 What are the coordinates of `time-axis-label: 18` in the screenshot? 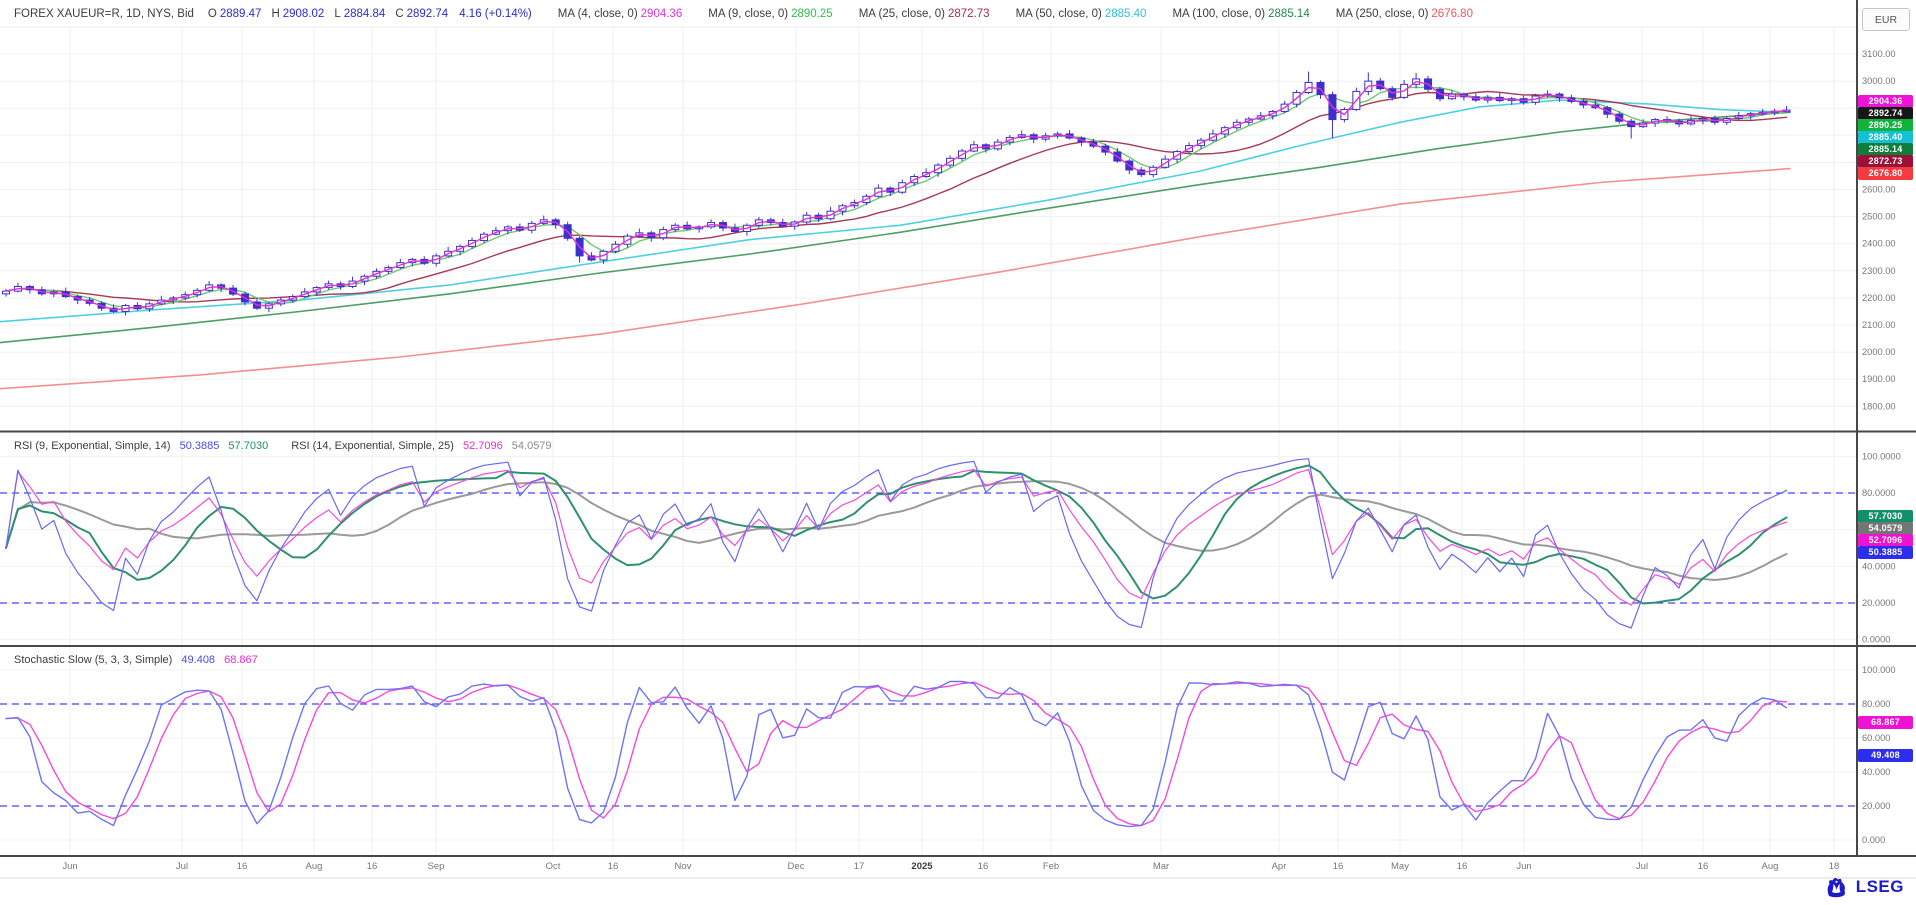 It's located at (1834, 866).